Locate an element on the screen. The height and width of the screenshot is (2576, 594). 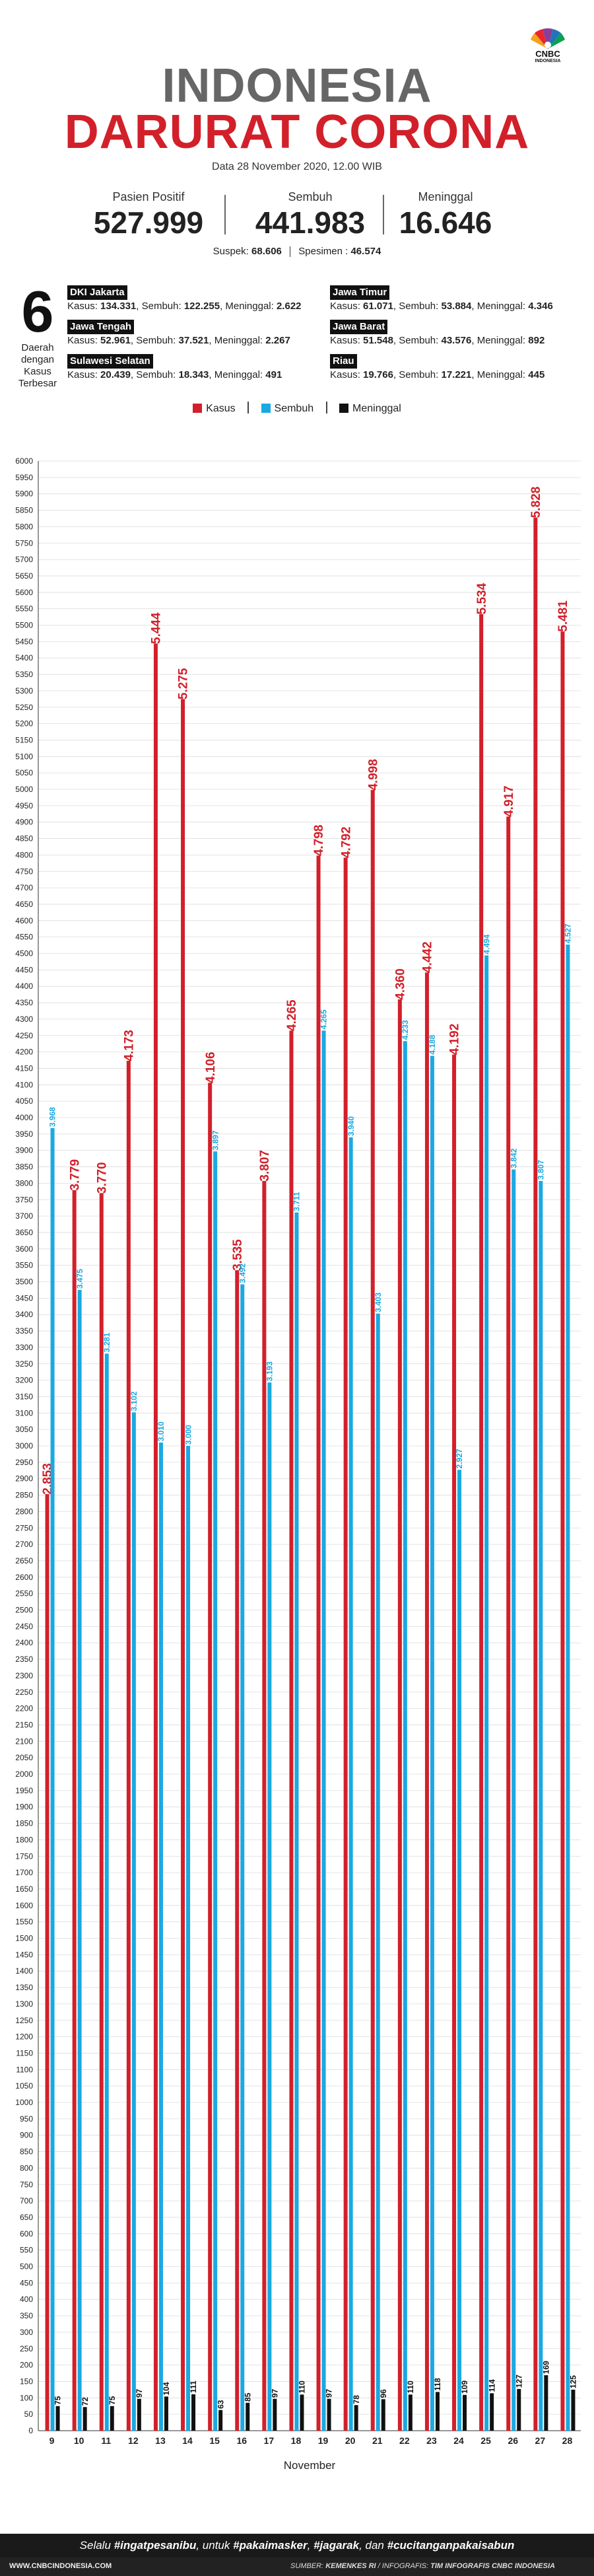
y-tick-label: 3000 is located at coordinates (24, 1445).